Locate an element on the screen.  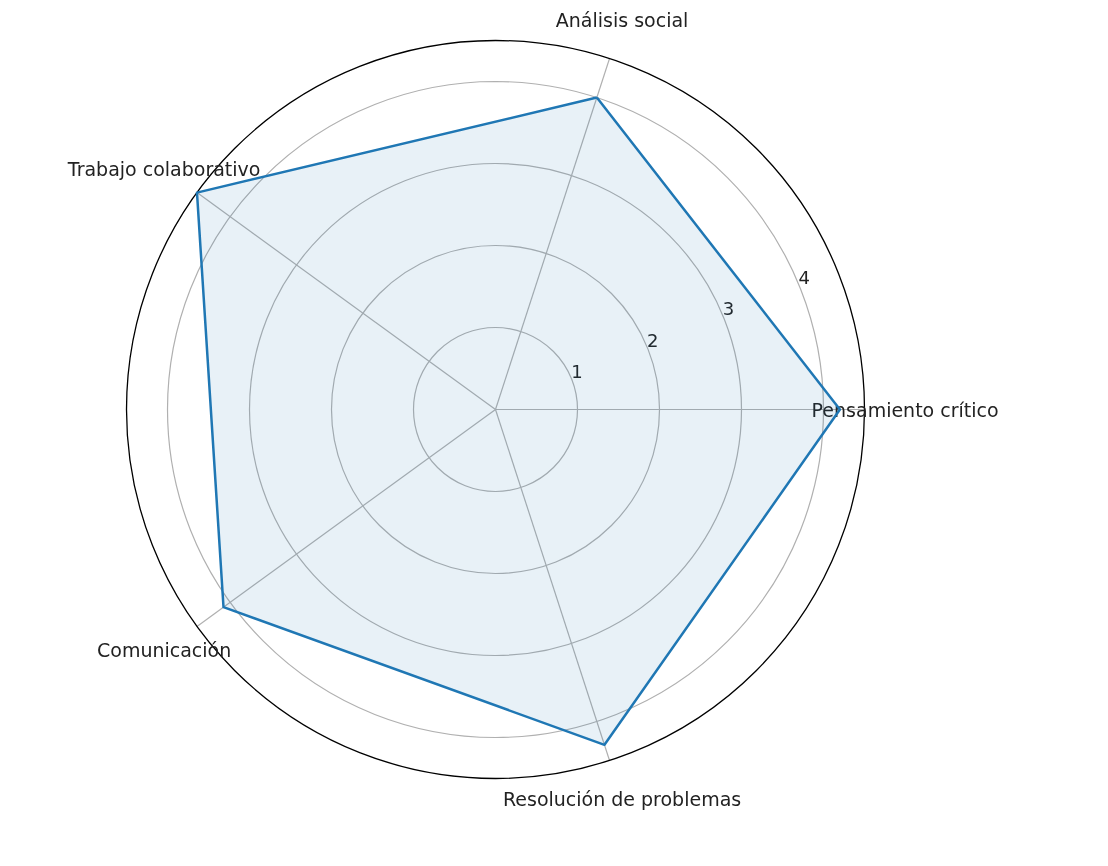
spoke-label: Resolución de problemas is located at coordinates (622, 799).